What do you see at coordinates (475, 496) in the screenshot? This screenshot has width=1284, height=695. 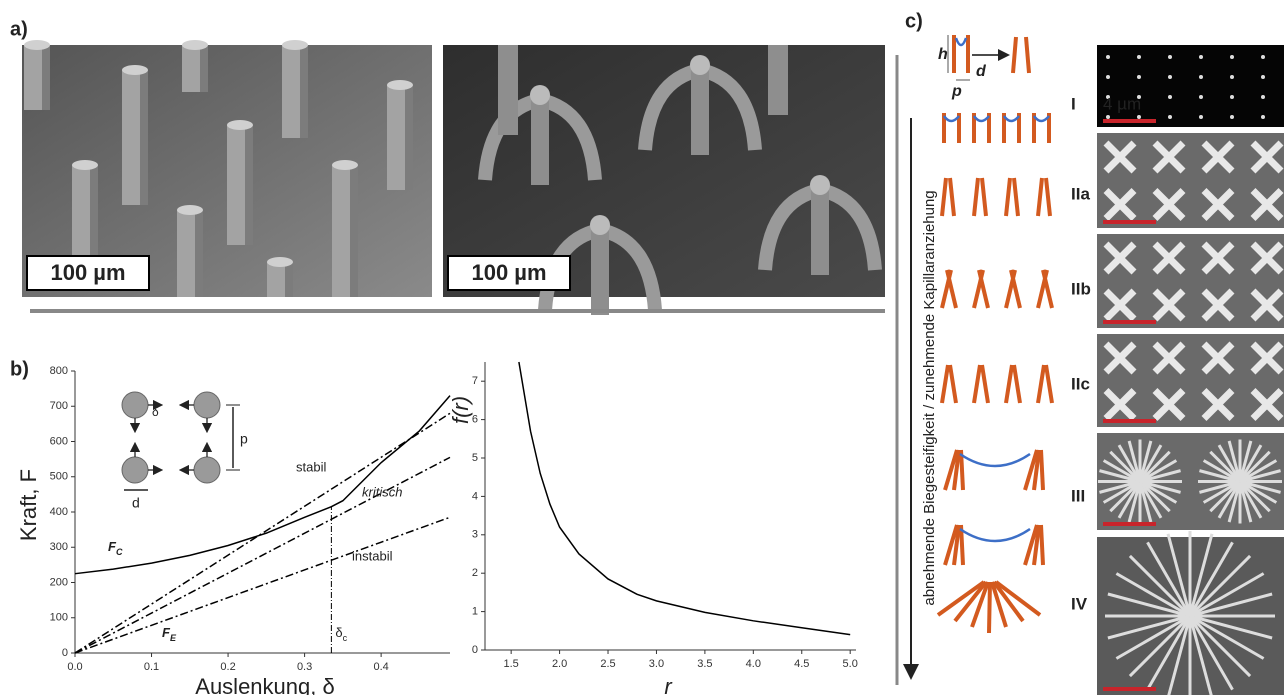 I see `y-tick-label: 4` at bounding box center [475, 496].